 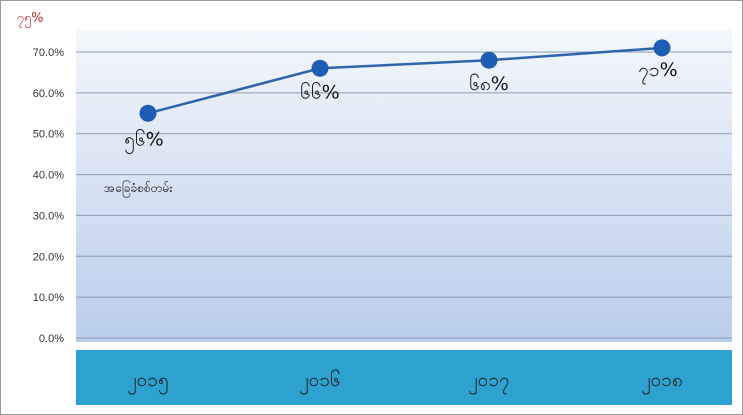 I want to click on category-band, so click(x=404, y=377).